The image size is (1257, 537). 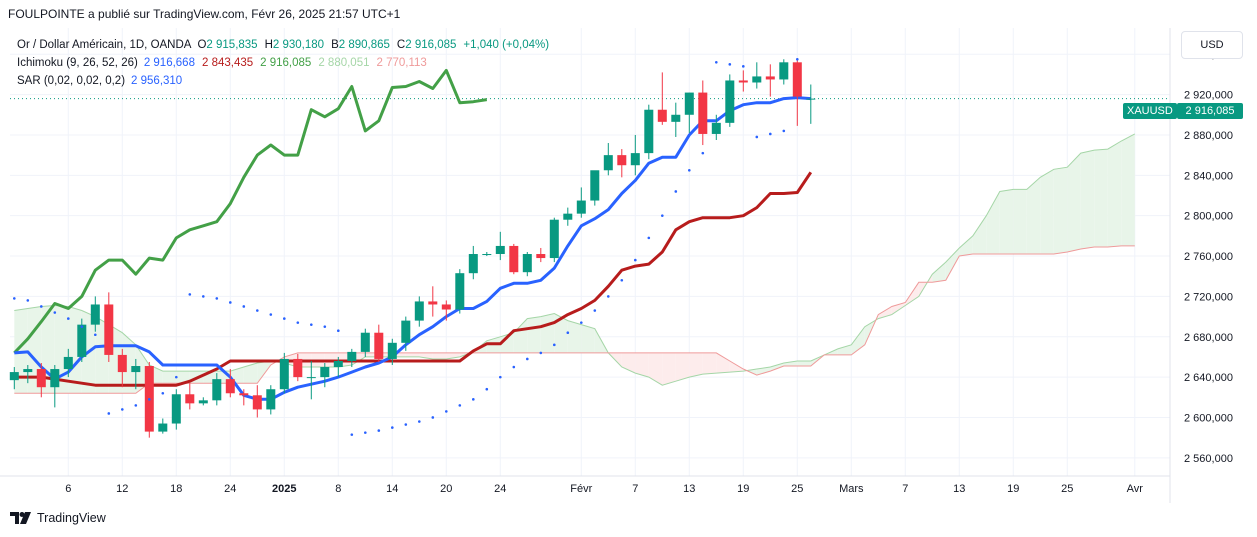 I want to click on time-tick-label: 12, so click(x=122, y=489).